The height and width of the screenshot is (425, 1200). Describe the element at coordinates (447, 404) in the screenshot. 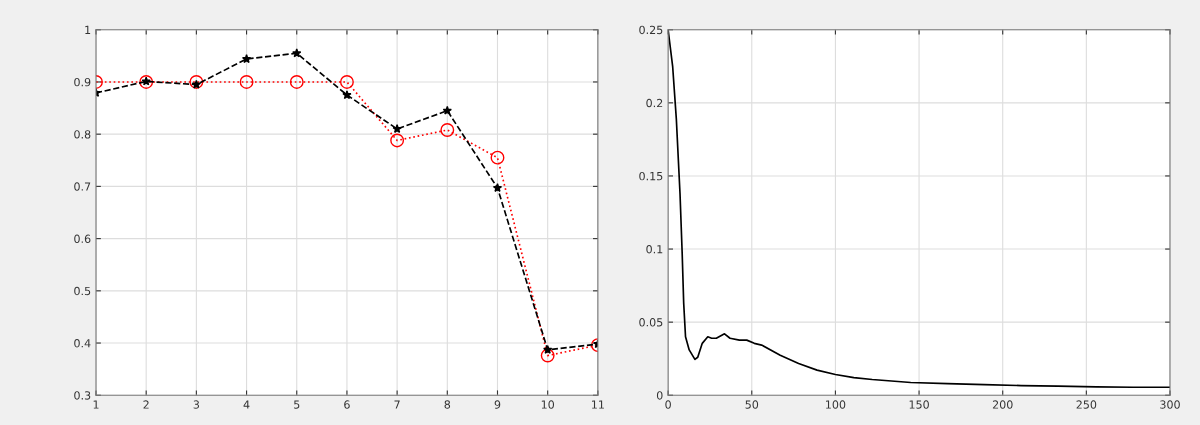

I see `x-tick-label: 8` at that location.